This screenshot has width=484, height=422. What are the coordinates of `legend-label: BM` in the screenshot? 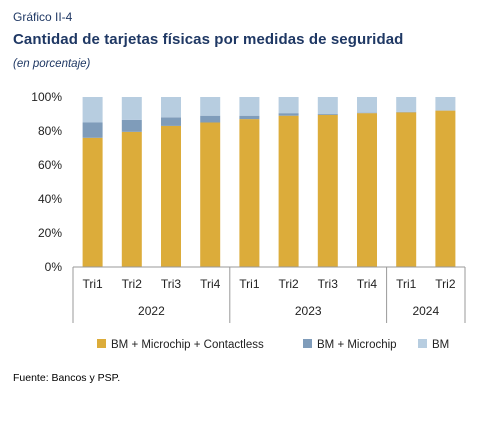 It's located at (440, 345).